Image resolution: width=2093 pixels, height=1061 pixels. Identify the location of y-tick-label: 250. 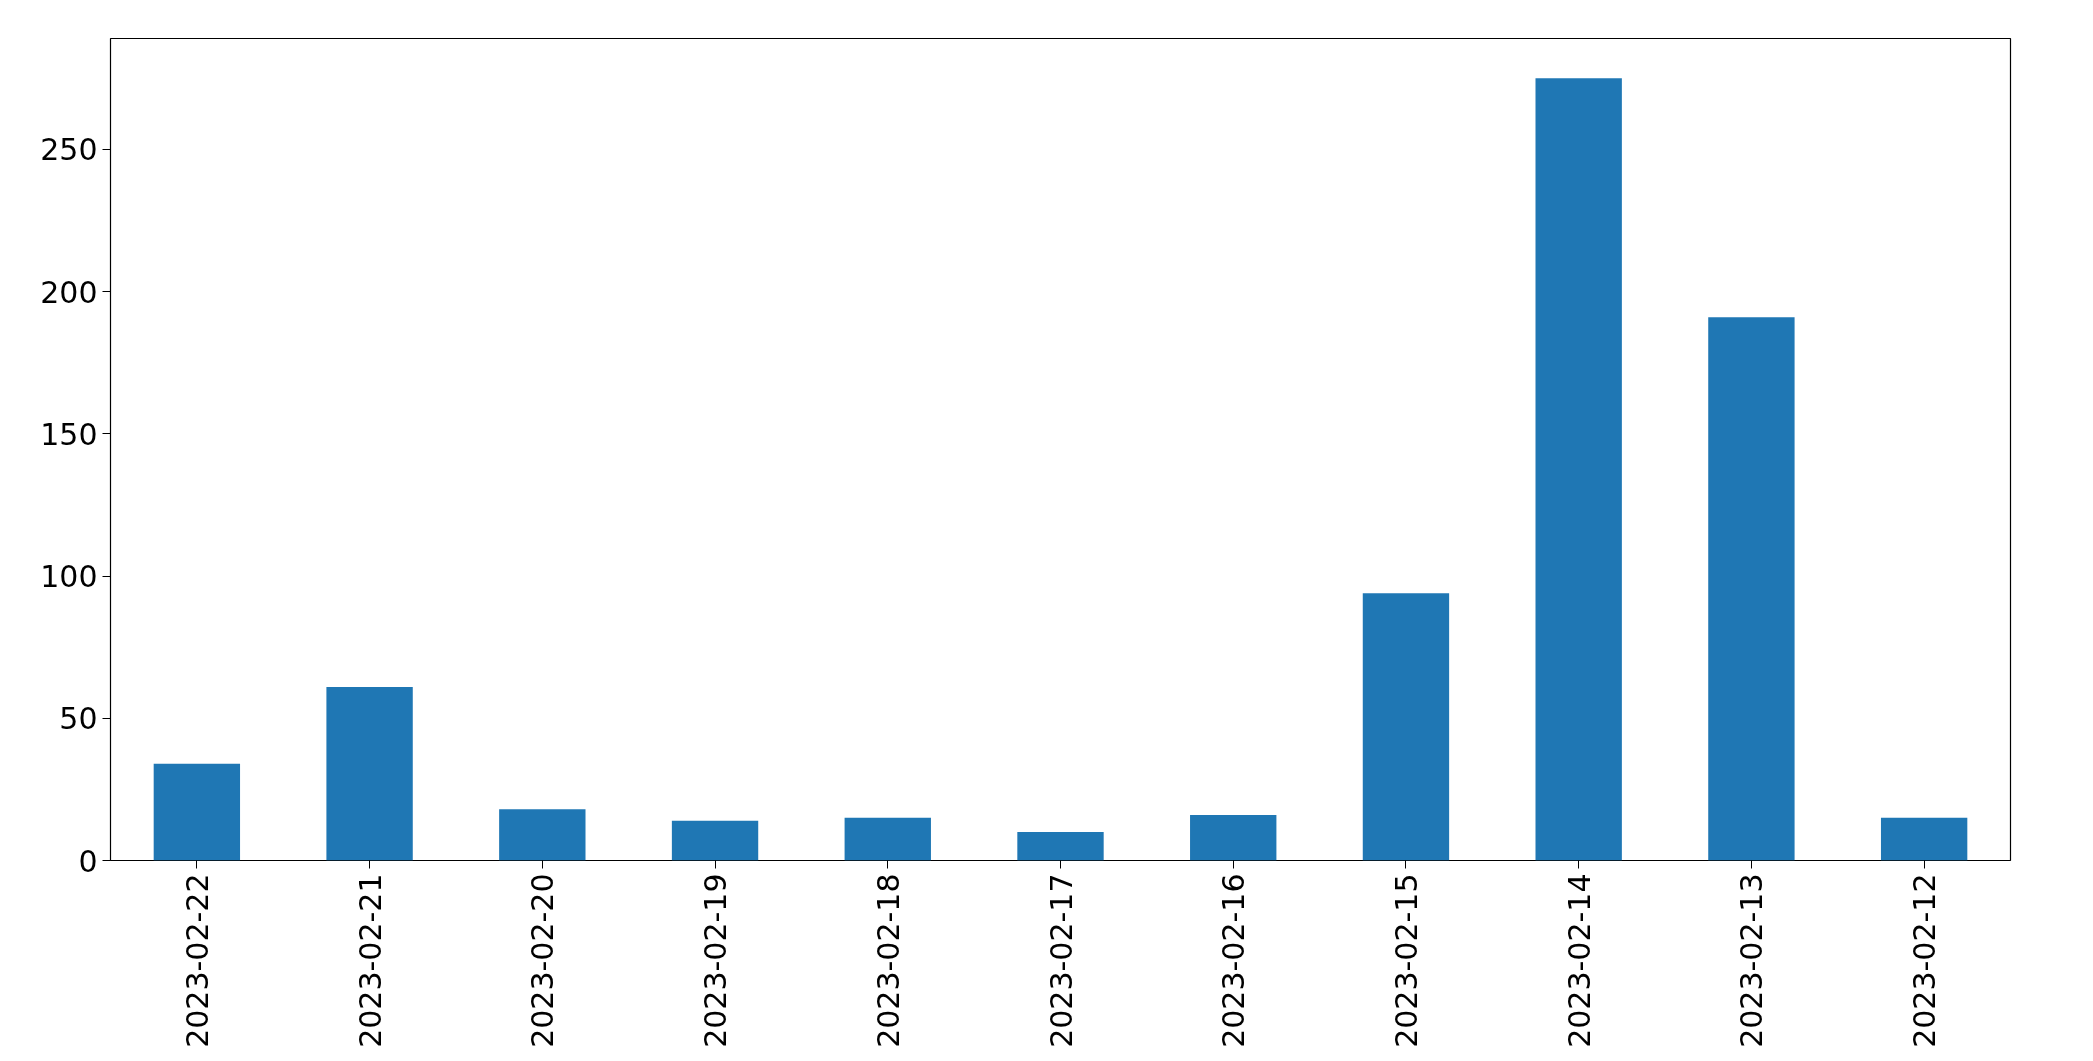
(69, 150).